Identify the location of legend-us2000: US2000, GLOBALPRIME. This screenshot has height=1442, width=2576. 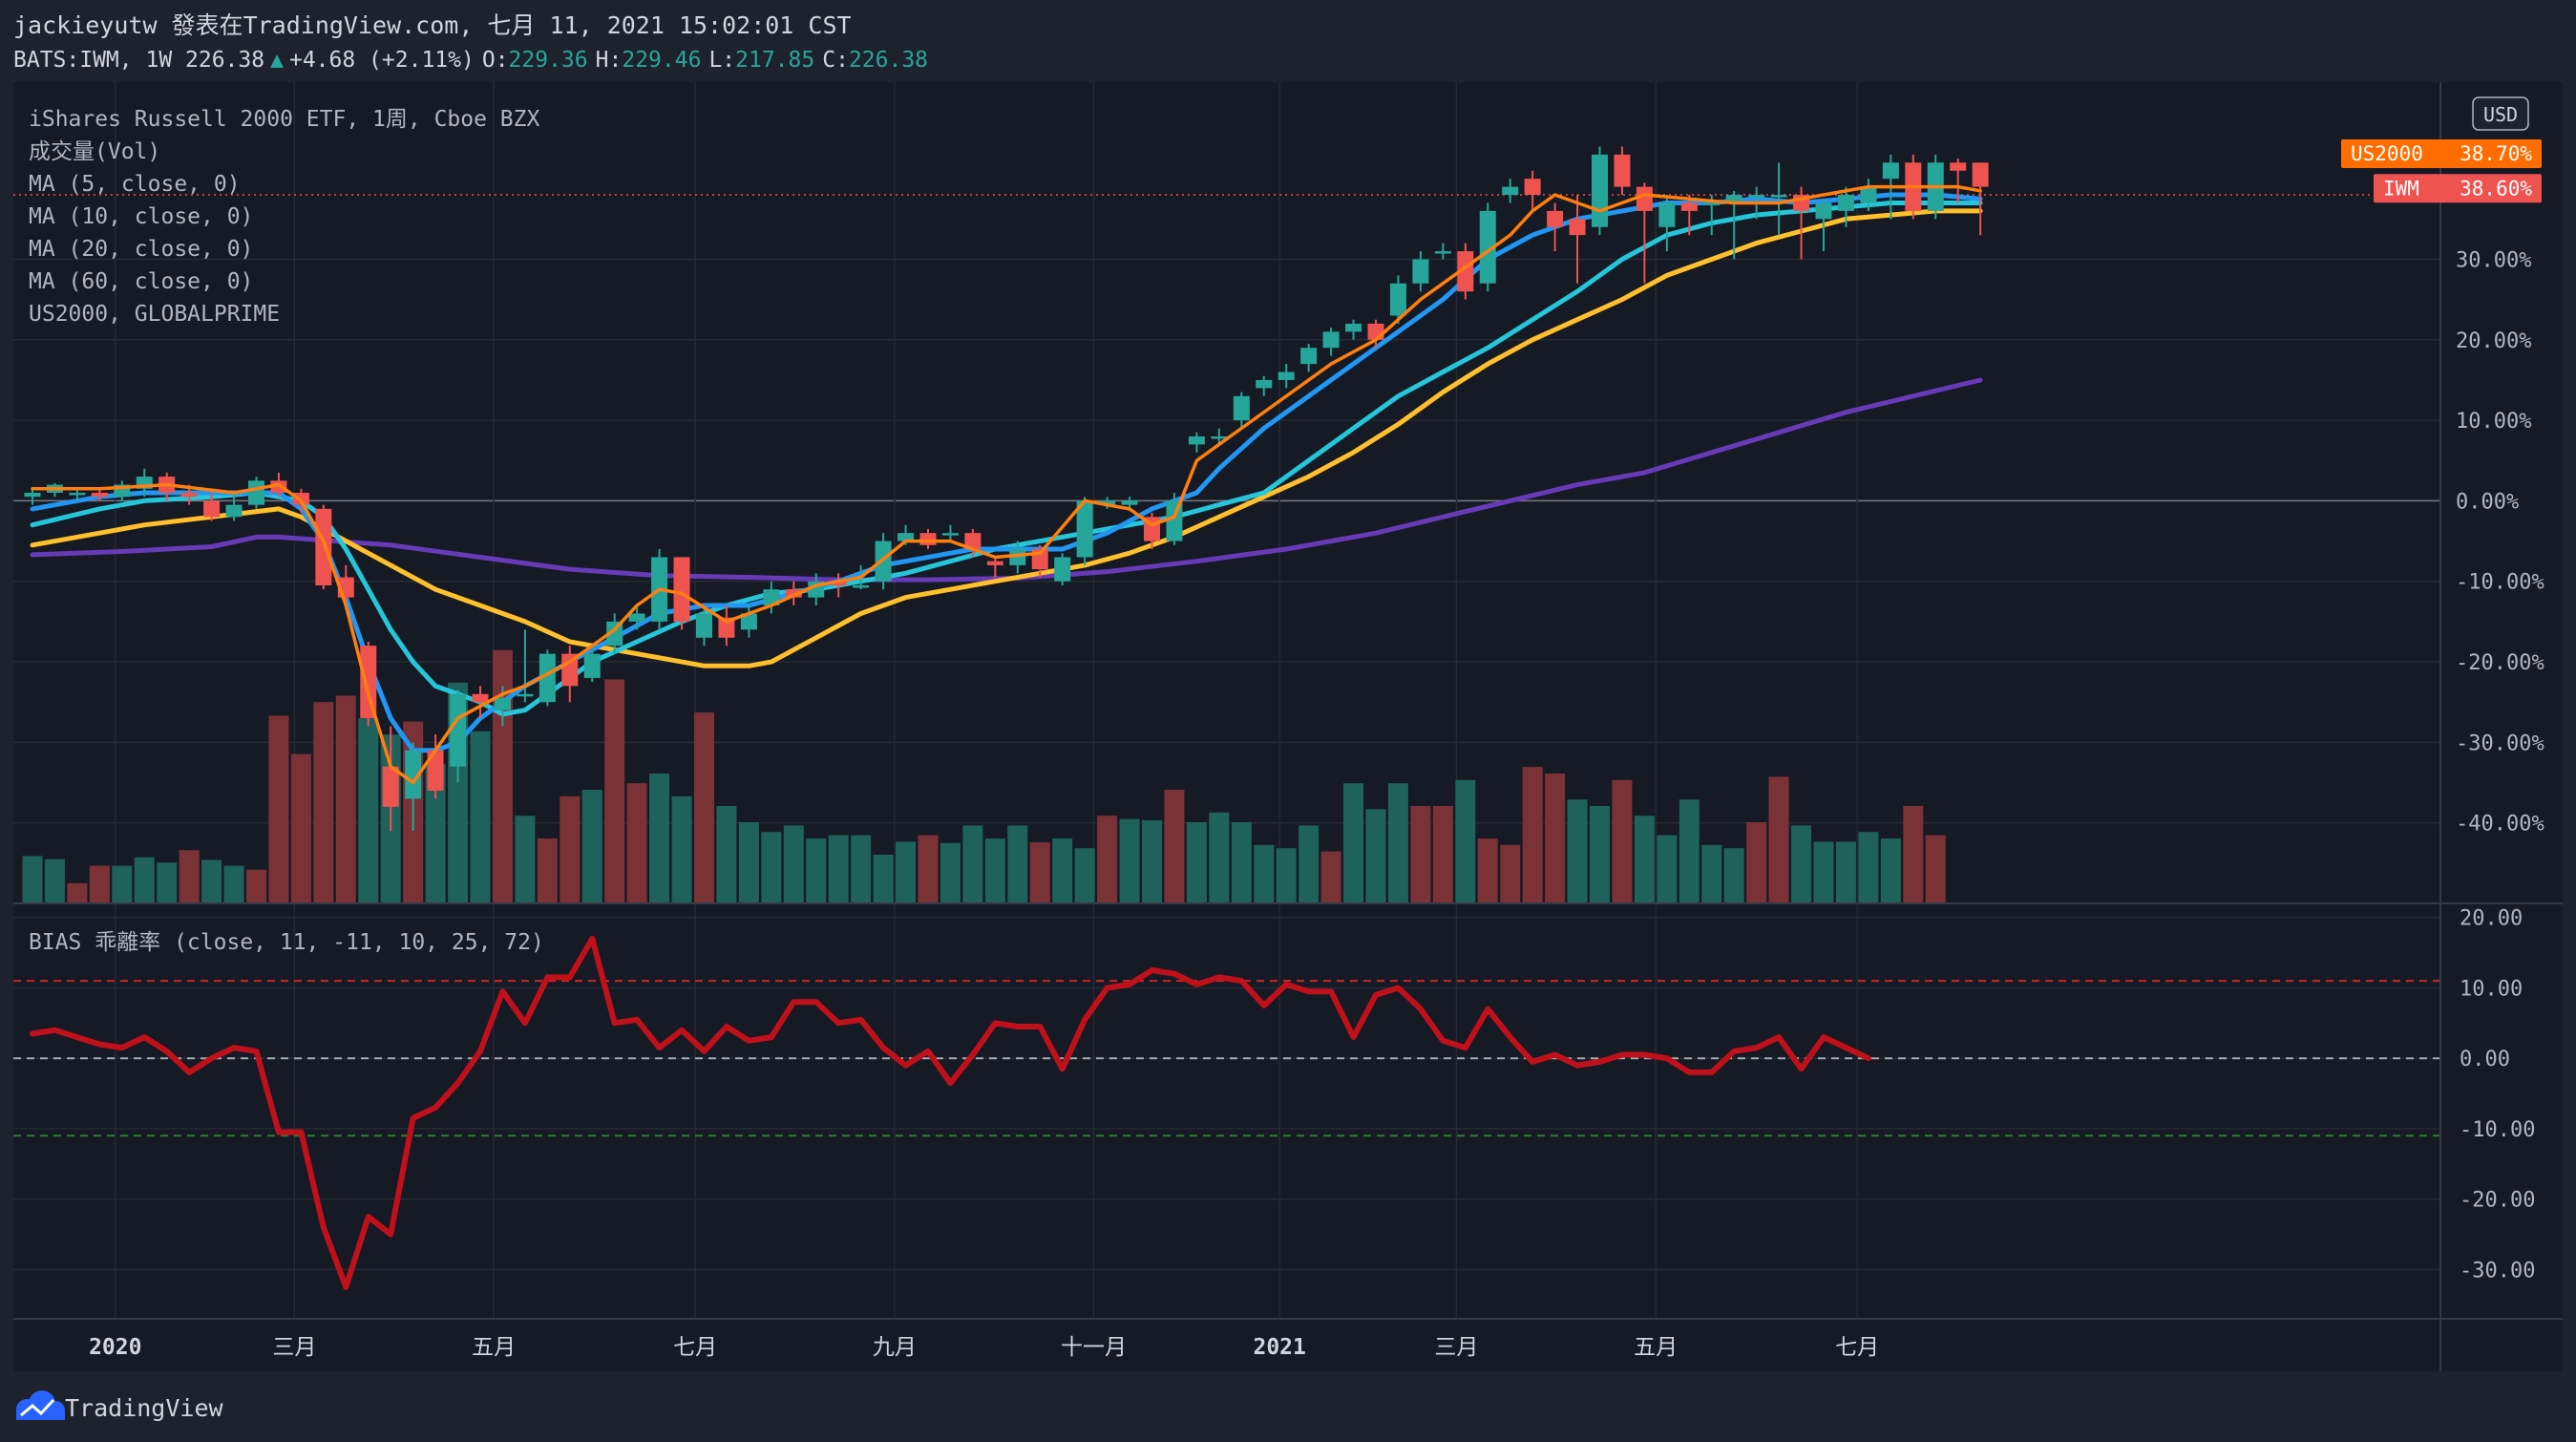
(154, 314).